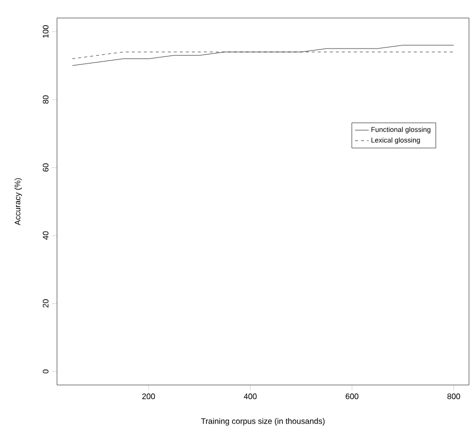  What do you see at coordinates (45, 167) in the screenshot?
I see `y-tick-label: 60` at bounding box center [45, 167].